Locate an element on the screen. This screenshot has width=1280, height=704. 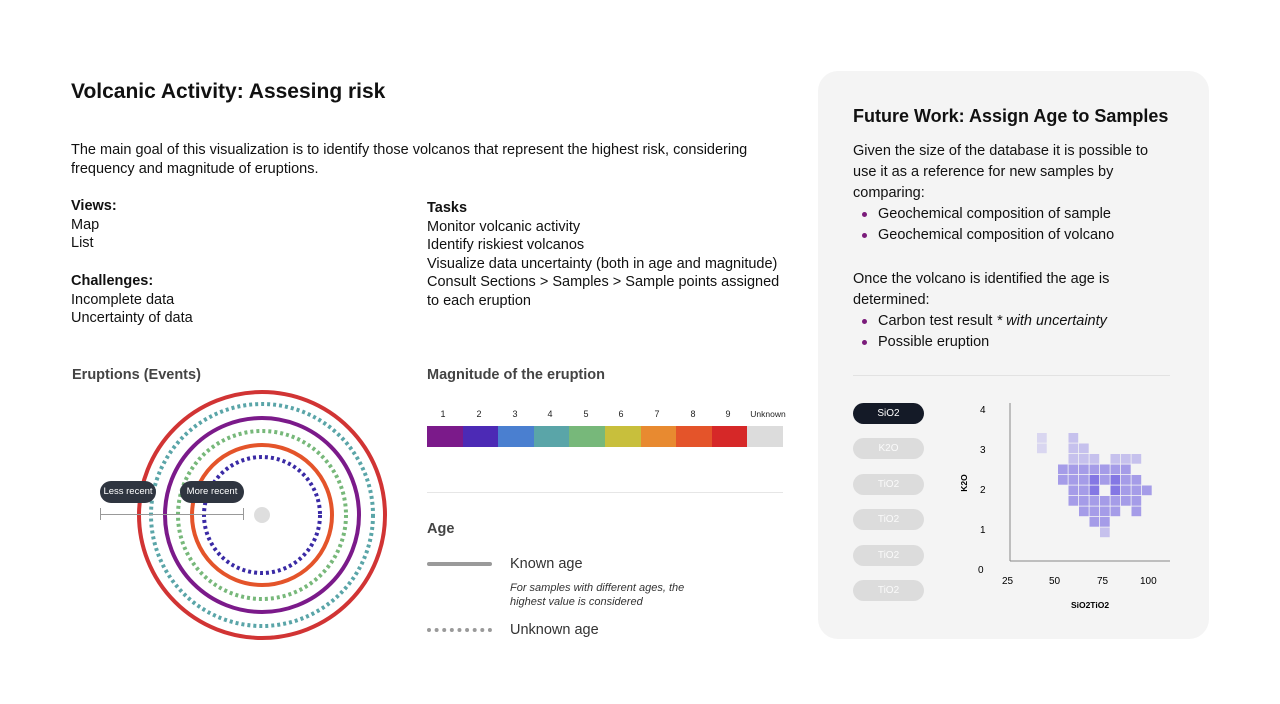
magnitude-level: Unknown is located at coordinates (768, 414).